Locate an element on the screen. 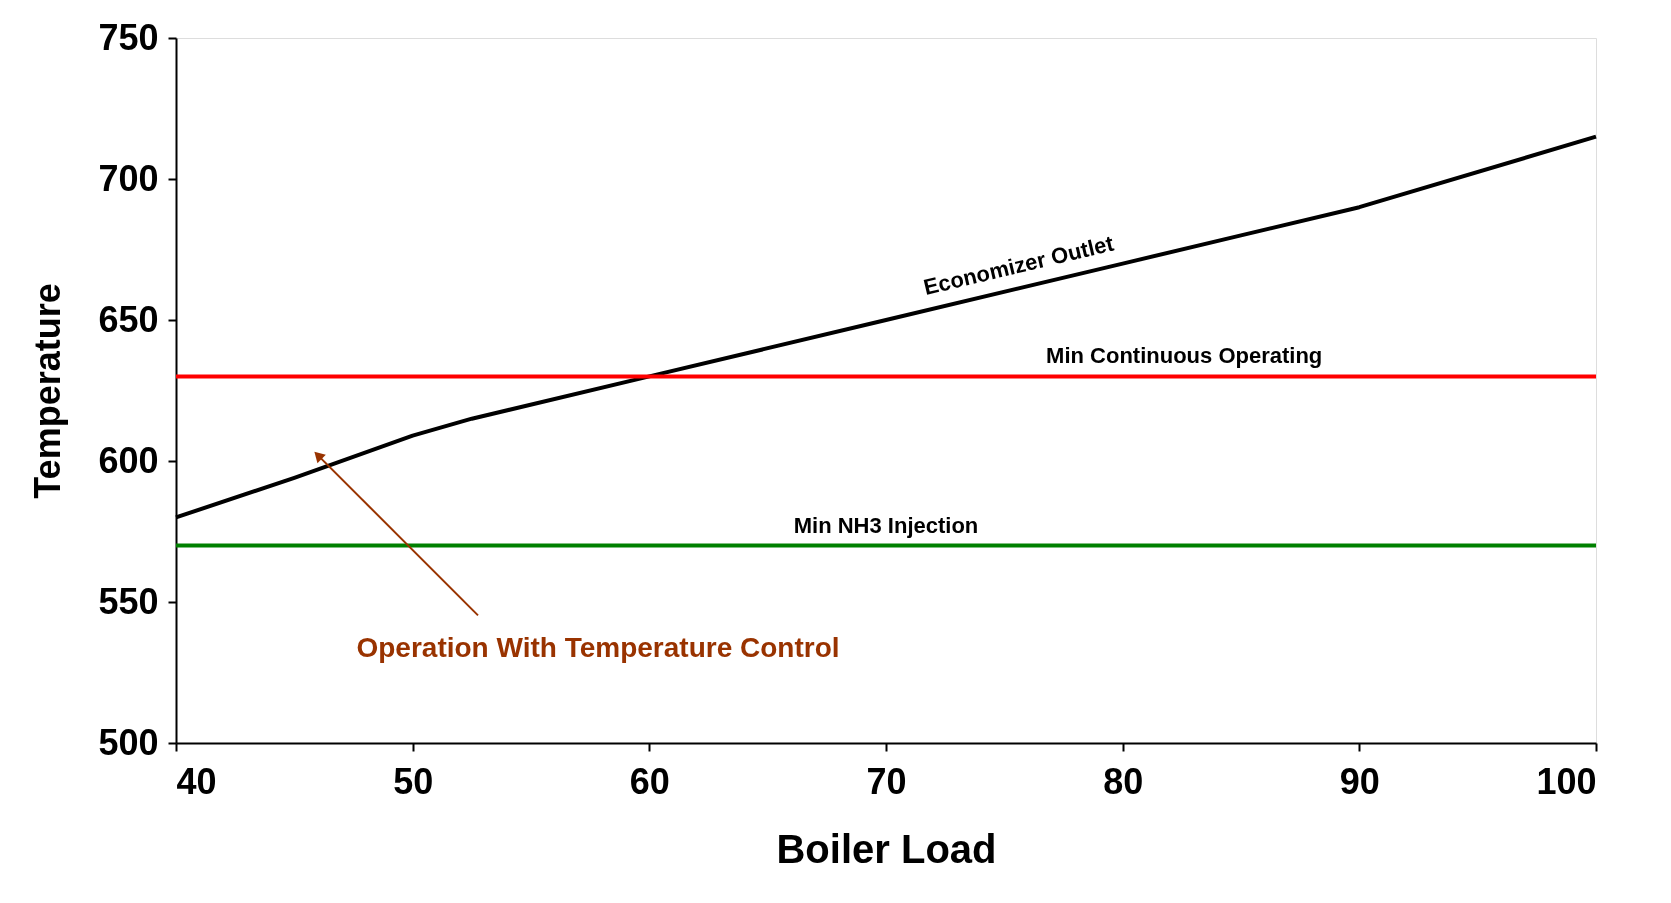  x-tick-label: 100 is located at coordinates (1566, 781).